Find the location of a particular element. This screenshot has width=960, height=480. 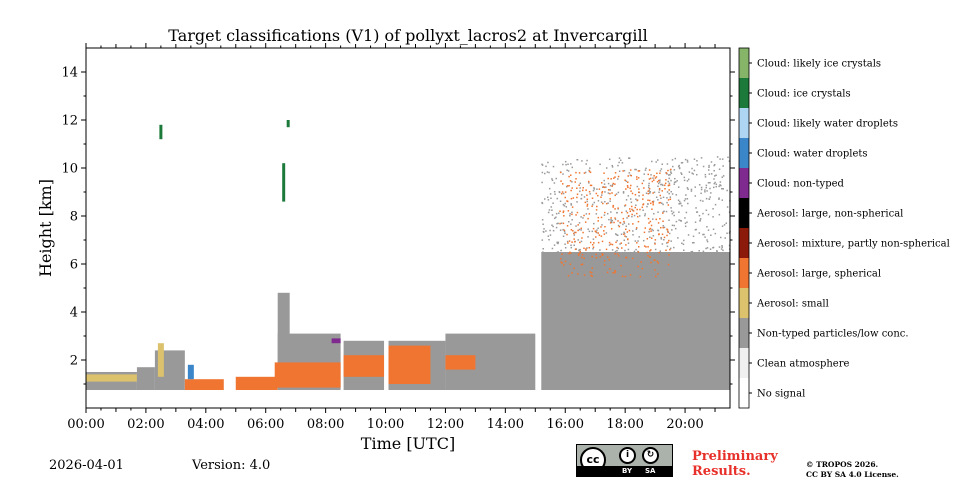

y-tick-label: 8 is located at coordinates (74, 217).